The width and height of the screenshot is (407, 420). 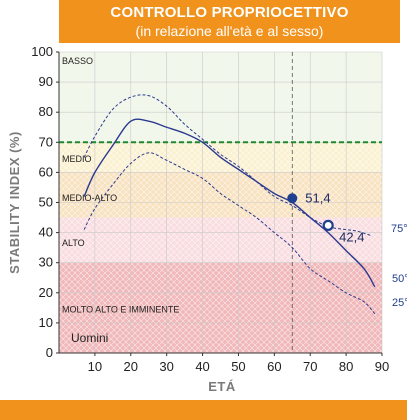 I want to click on chart-title: CONTROLLO PROPRIOCETTIVO, so click(x=229, y=12).